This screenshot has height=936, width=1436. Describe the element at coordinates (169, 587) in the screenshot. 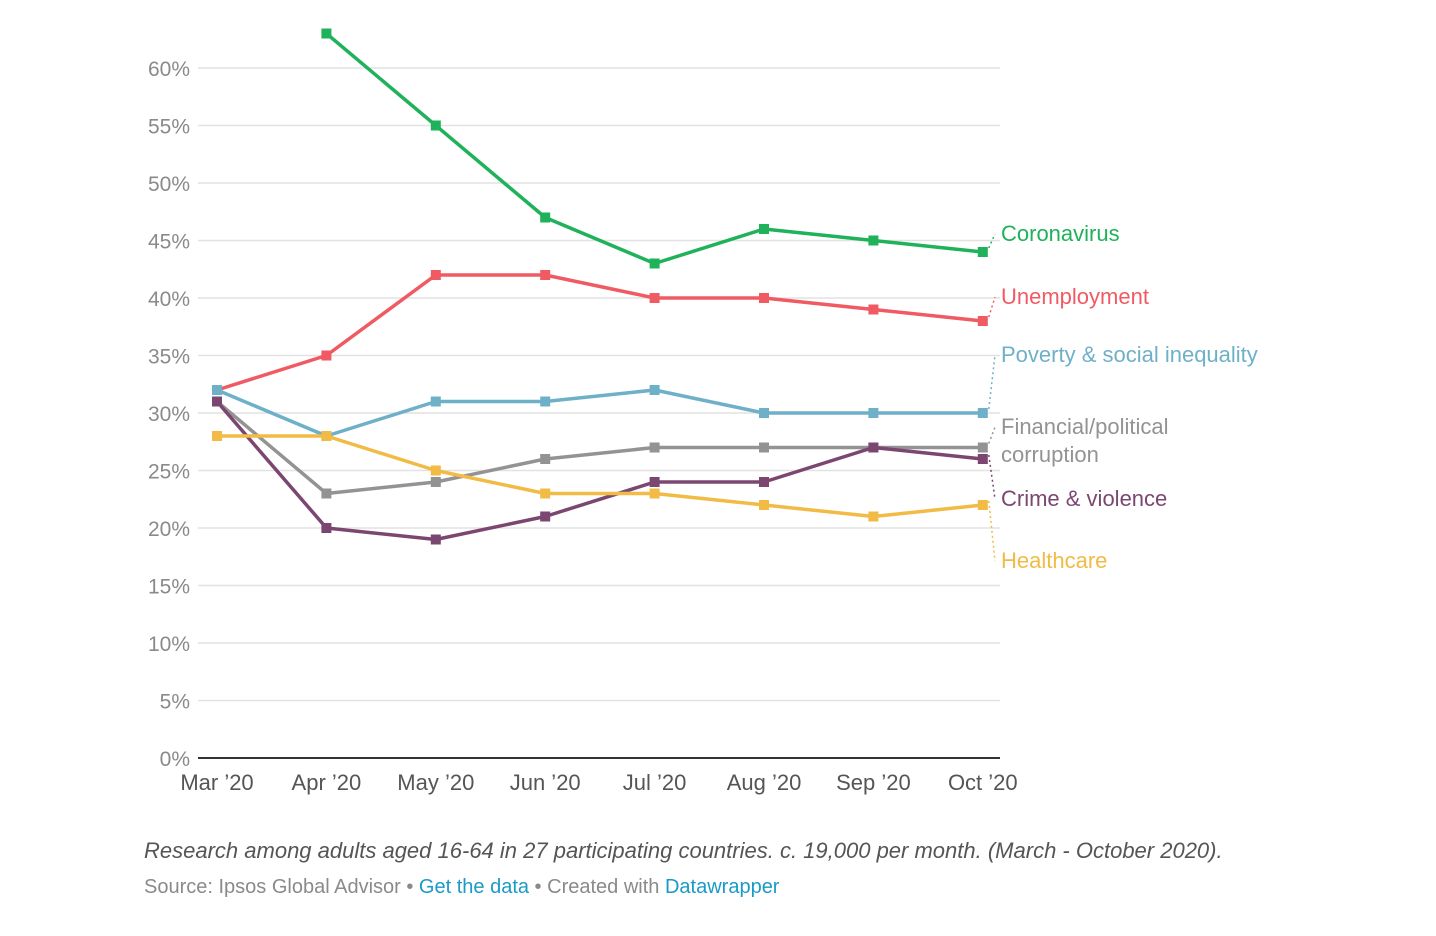

I see `y-tick-label-15: 15%` at that location.